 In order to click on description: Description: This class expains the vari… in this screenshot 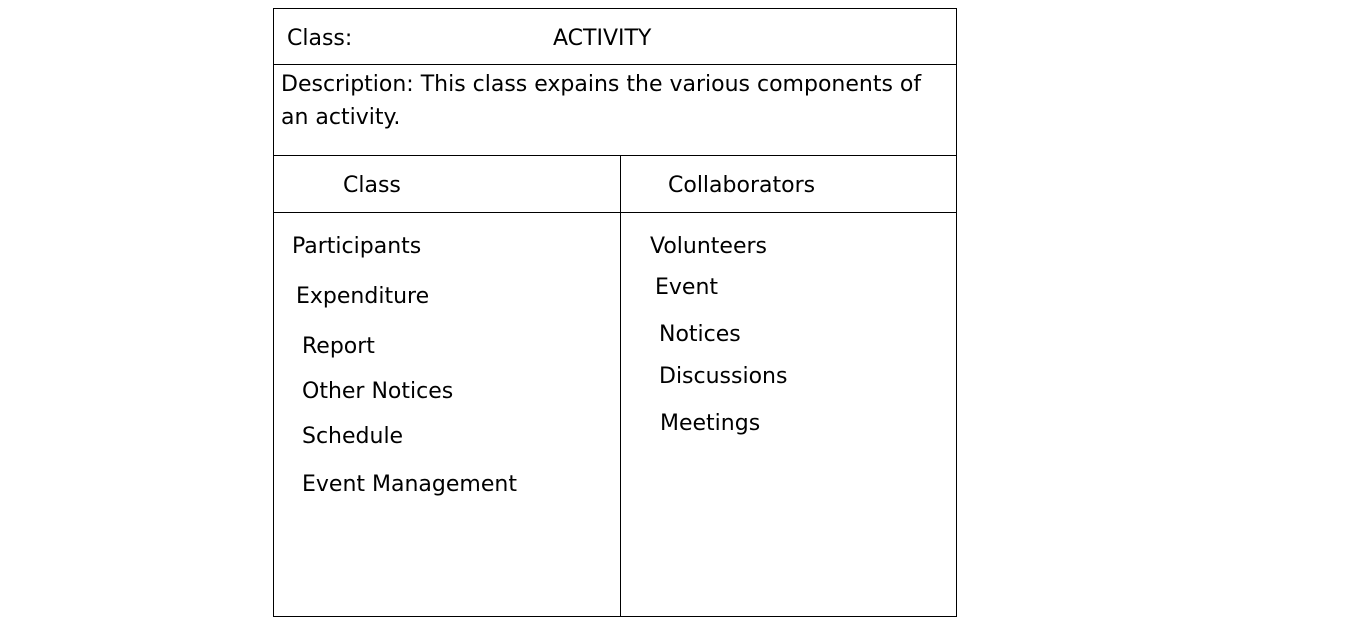, I will do `click(601, 101)`.